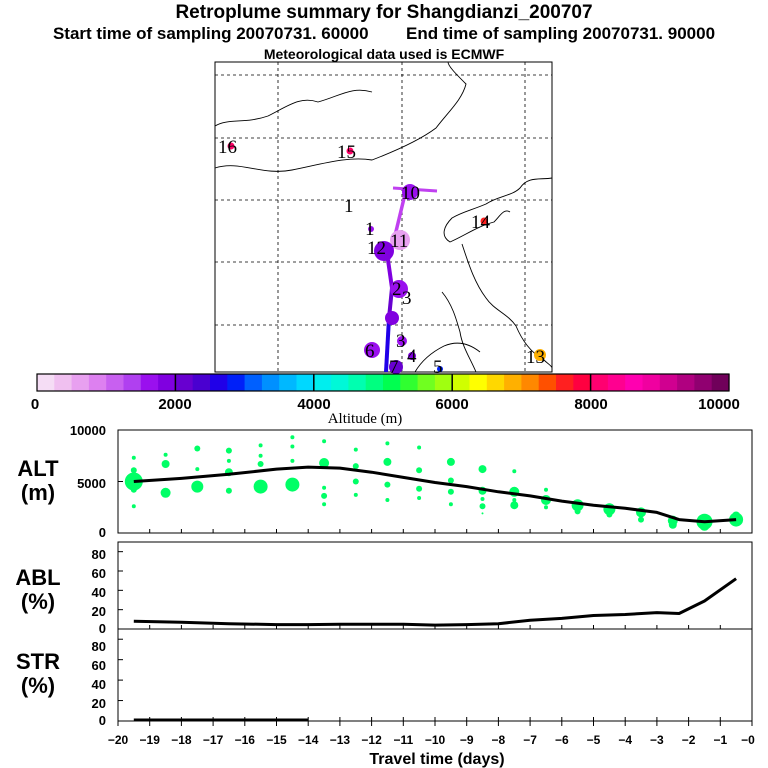  Describe the element at coordinates (276, 740) in the screenshot. I see `x-tick: −15` at that location.